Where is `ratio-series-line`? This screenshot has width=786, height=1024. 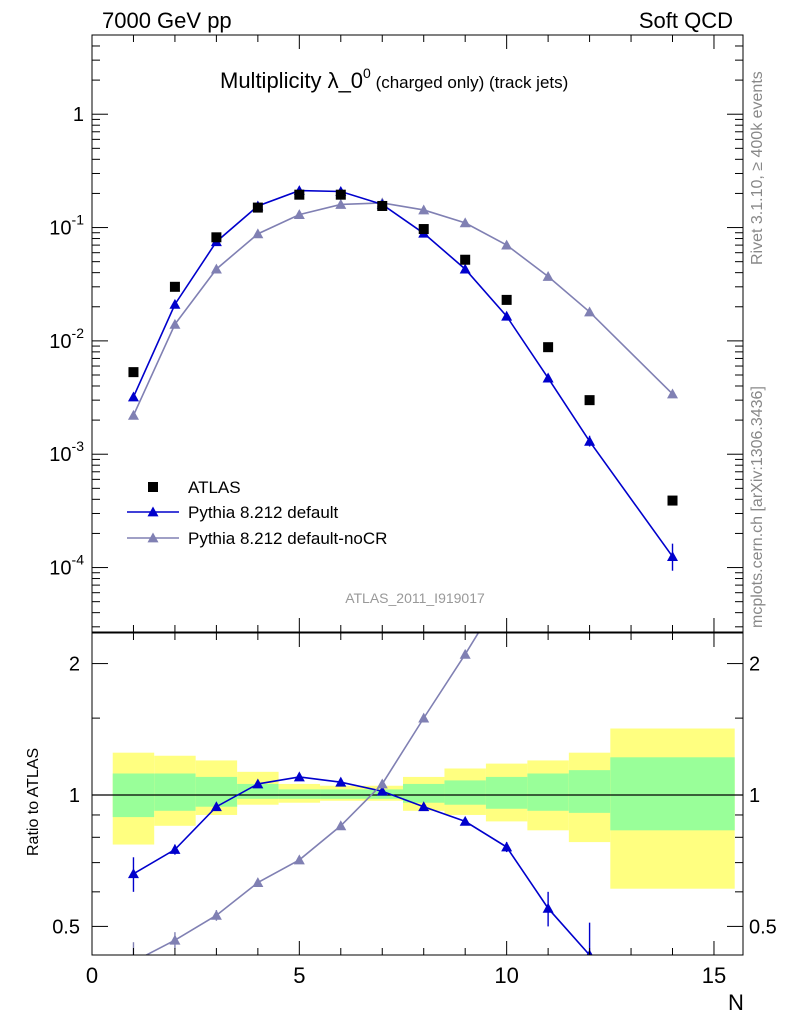
ratio-series-line is located at coordinates (312, 794).